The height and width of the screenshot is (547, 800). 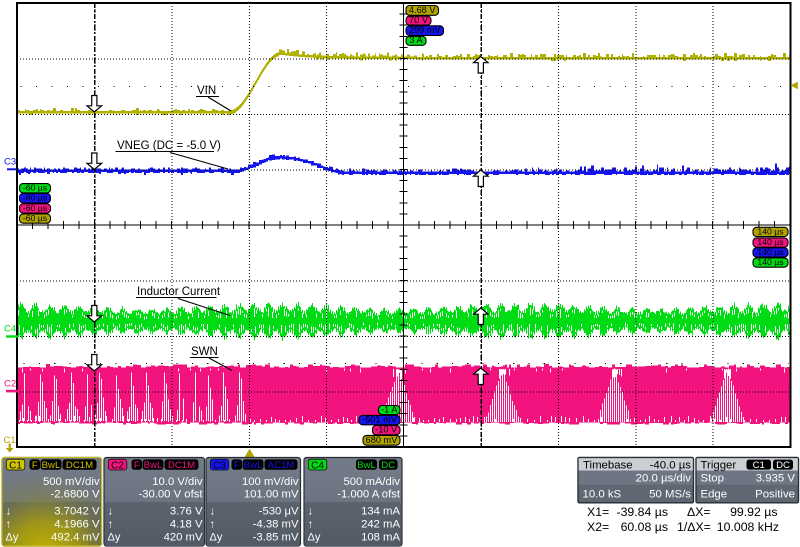 I want to click on svg-text: -40.0 µs, so click(x=671, y=465).